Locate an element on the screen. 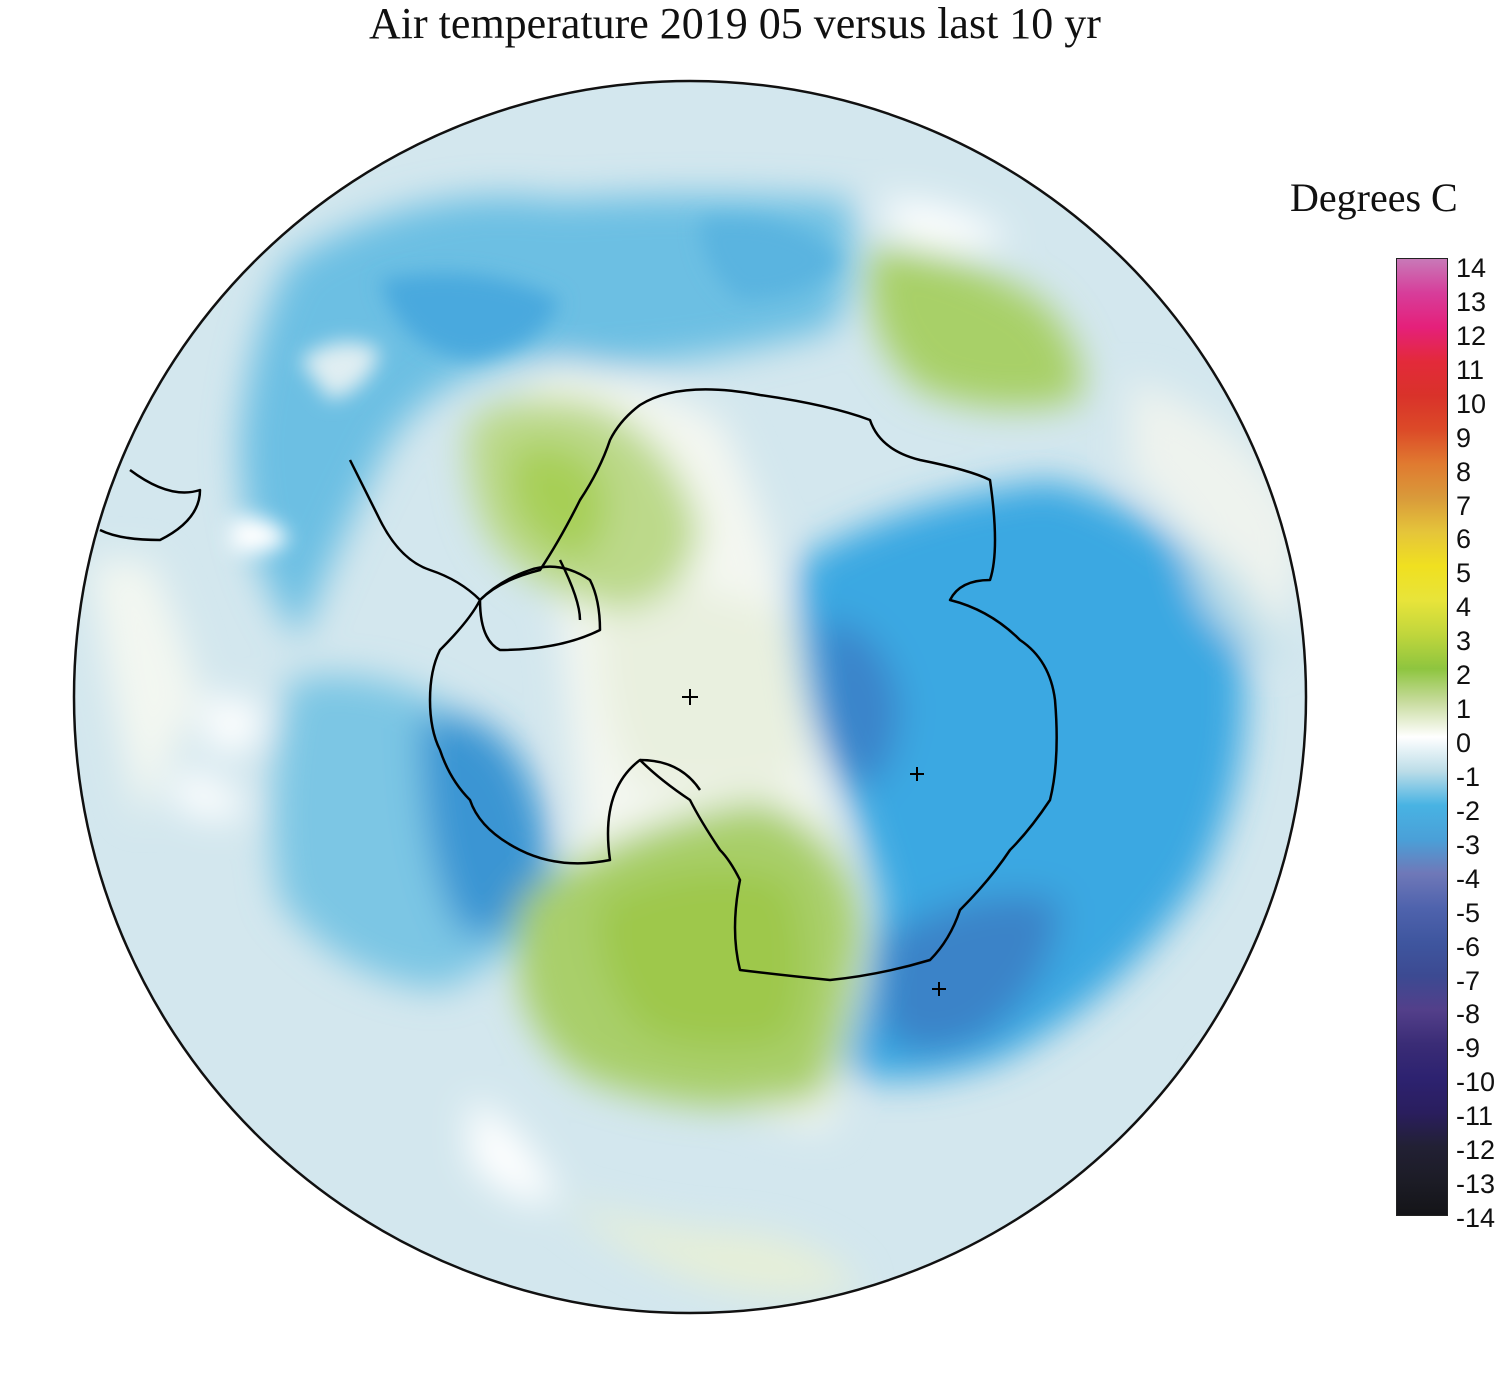  legend-tick-label: -10 is located at coordinates (1476, 1082).